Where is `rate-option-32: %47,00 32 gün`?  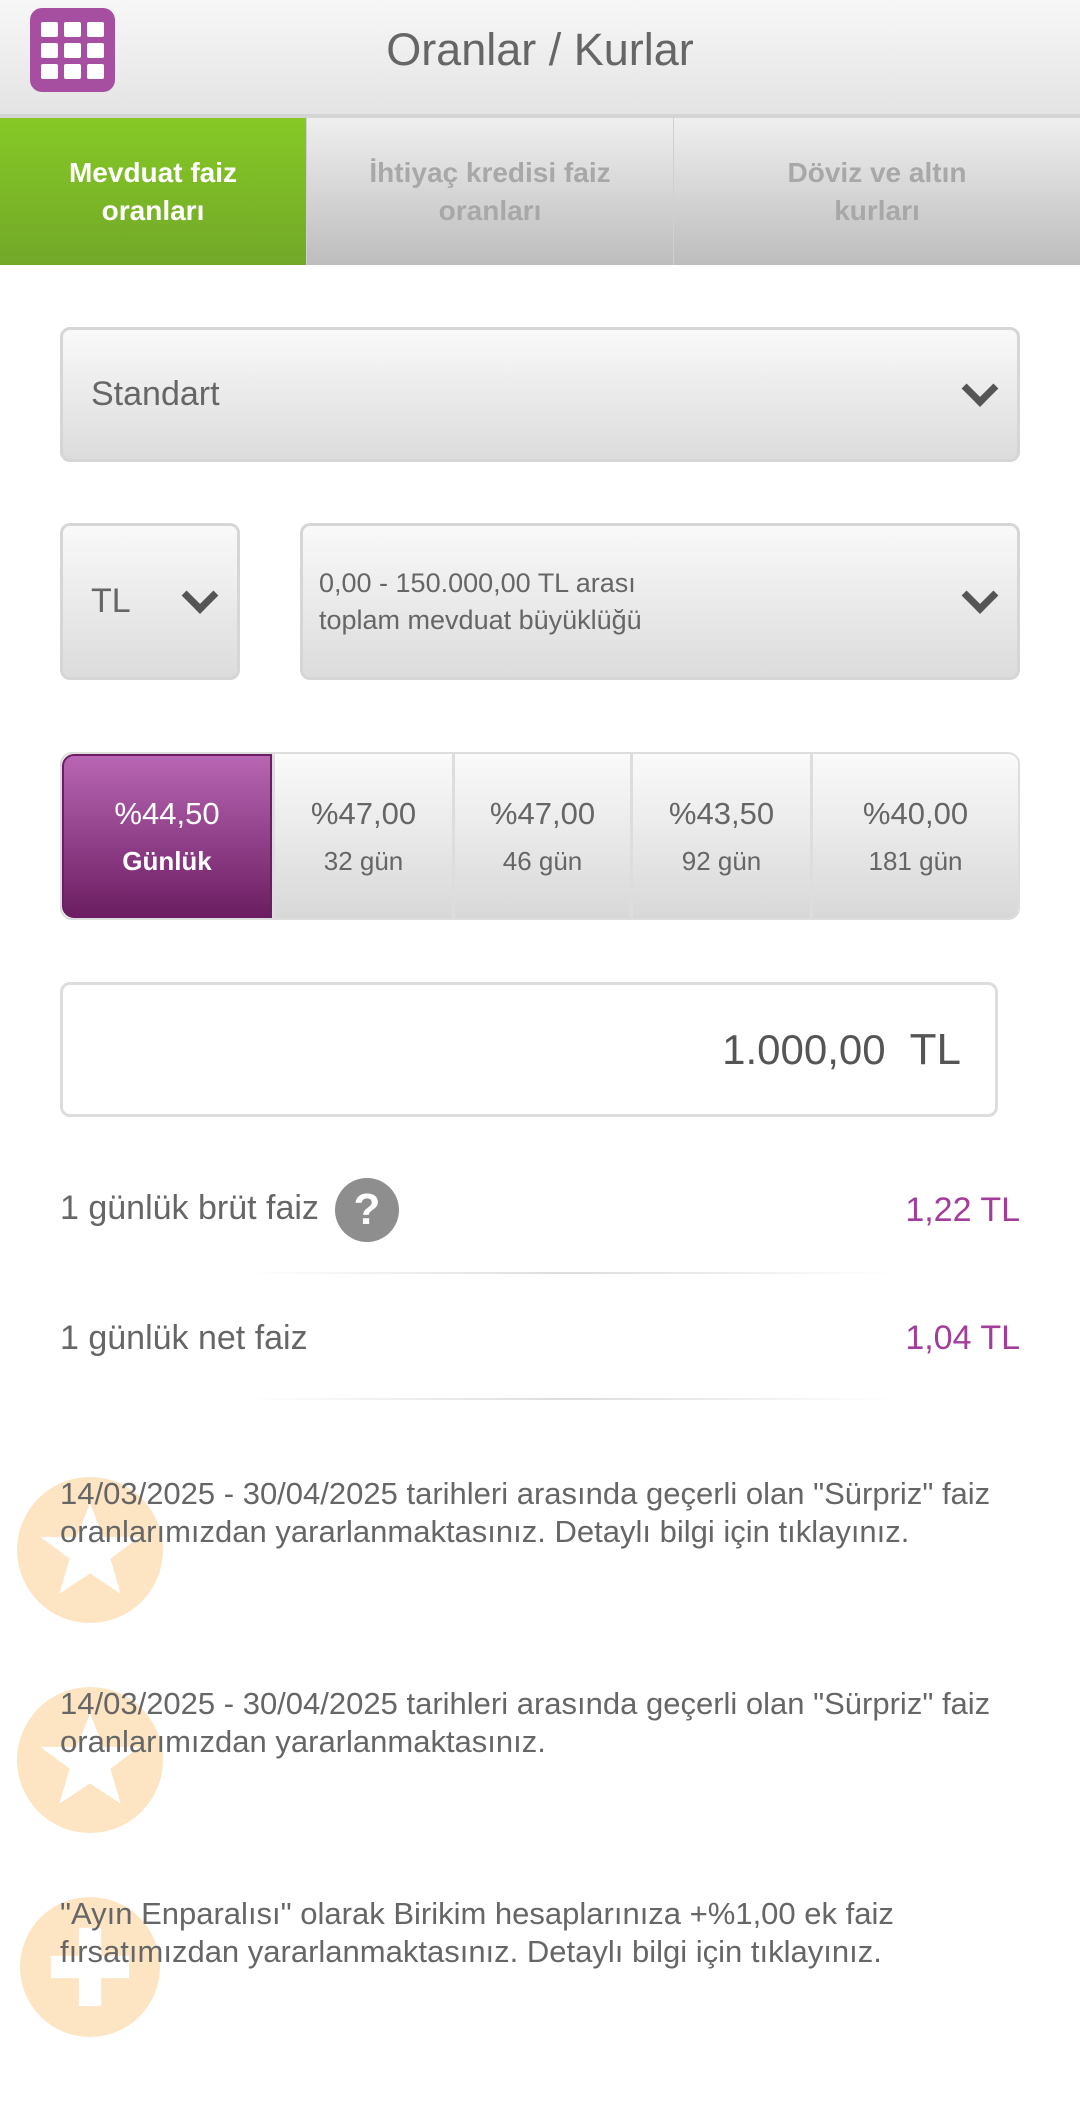
rate-option-32: %47,00 32 gün is located at coordinates (362, 836).